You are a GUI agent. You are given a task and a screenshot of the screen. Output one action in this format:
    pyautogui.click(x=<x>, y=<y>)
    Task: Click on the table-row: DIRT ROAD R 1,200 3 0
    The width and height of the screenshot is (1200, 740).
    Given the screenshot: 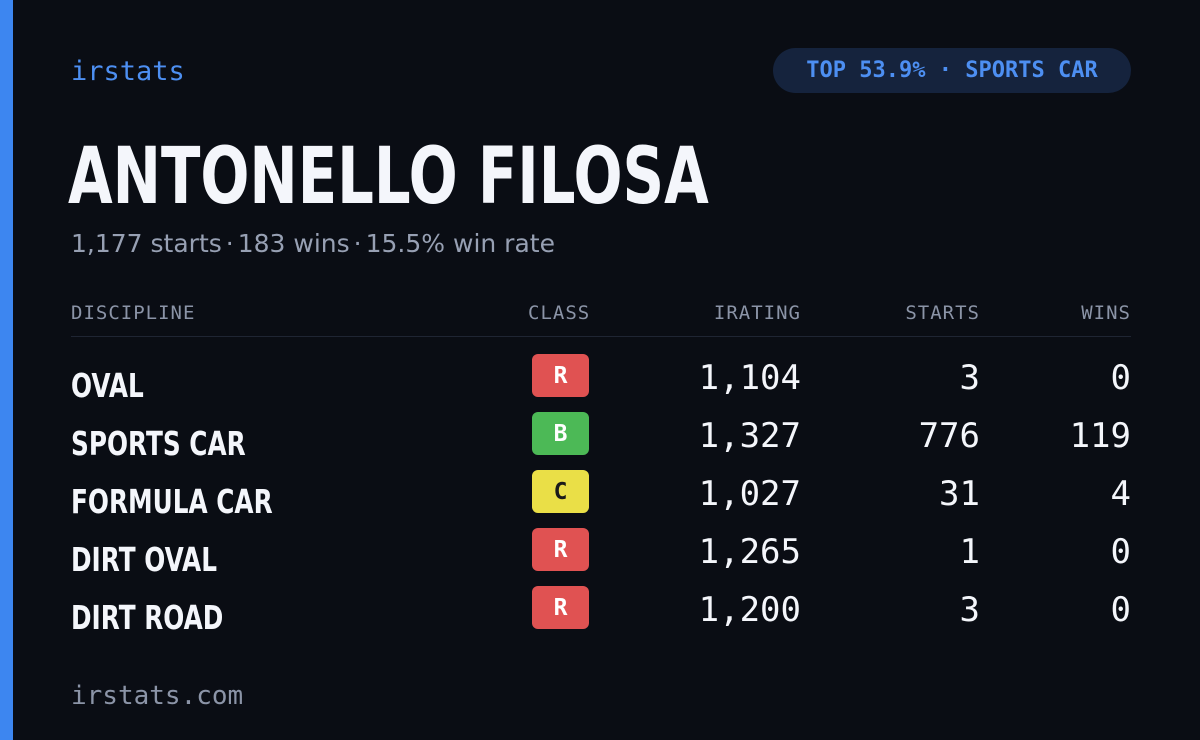 What is the action you would take?
    pyautogui.click(x=601, y=615)
    